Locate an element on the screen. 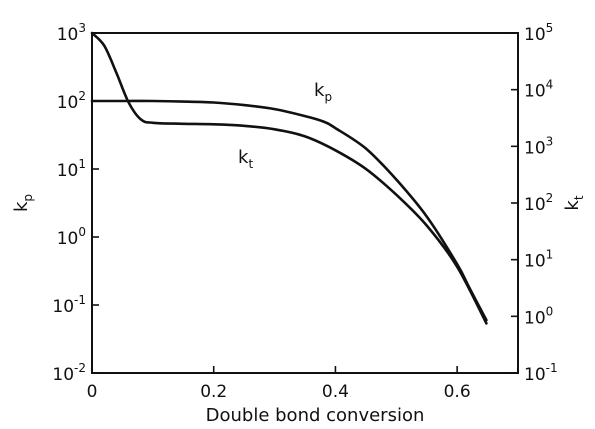  y-left-tick-label: 10⁻¹ is located at coordinates (69, 305).